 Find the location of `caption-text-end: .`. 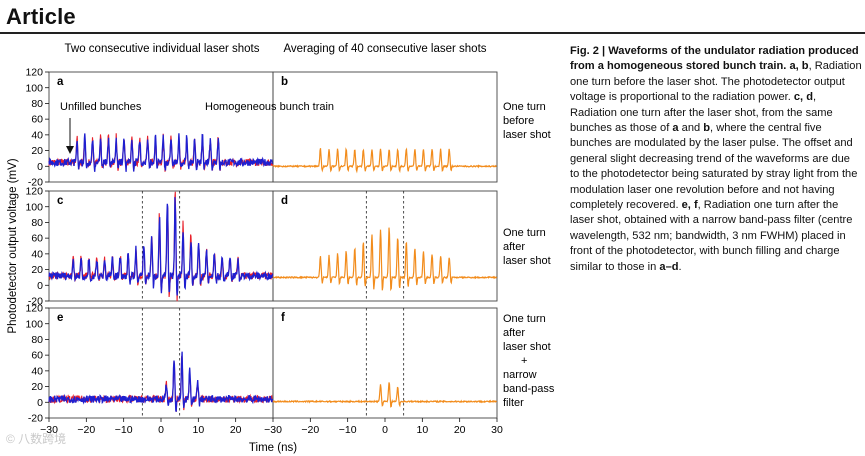

caption-text-end: . is located at coordinates (680, 266).